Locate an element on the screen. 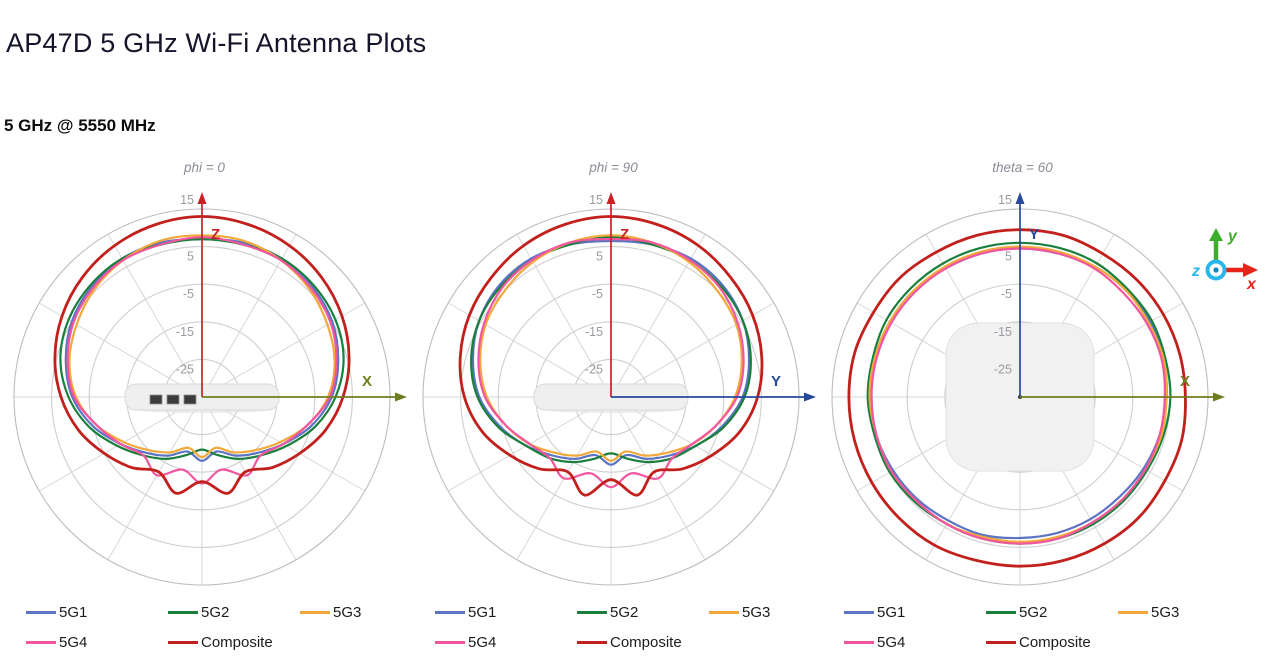  x-axis-arrowhead is located at coordinates (1250, 270).